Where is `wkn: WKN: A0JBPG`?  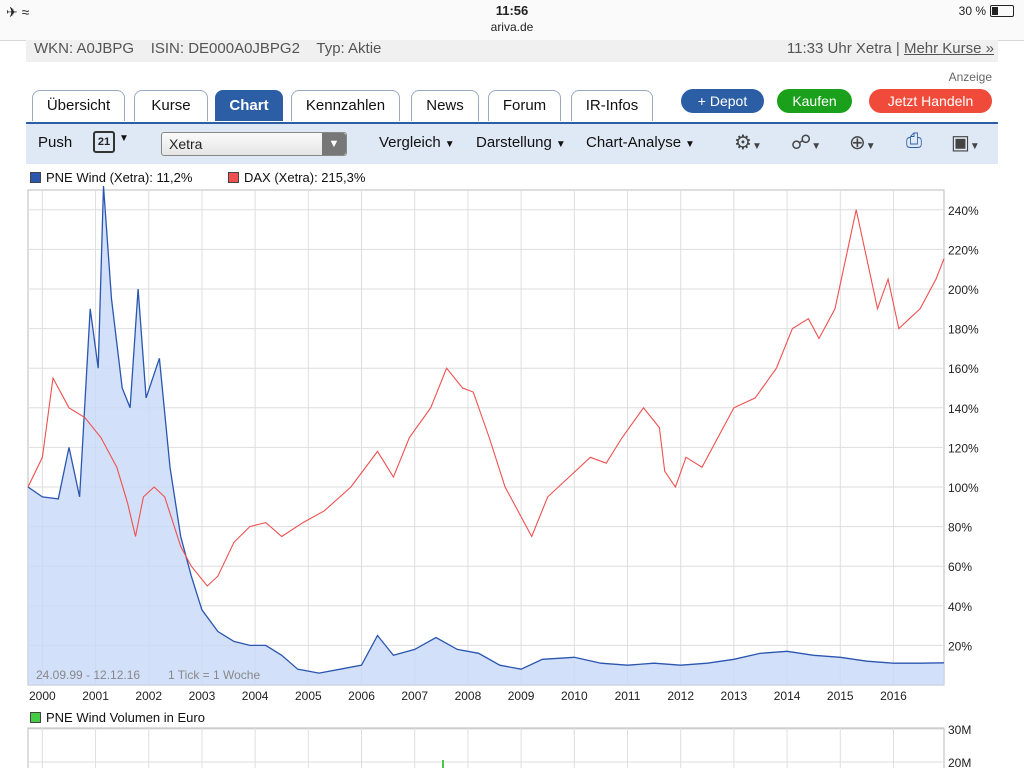 wkn: WKN: A0JBPG is located at coordinates (84, 48).